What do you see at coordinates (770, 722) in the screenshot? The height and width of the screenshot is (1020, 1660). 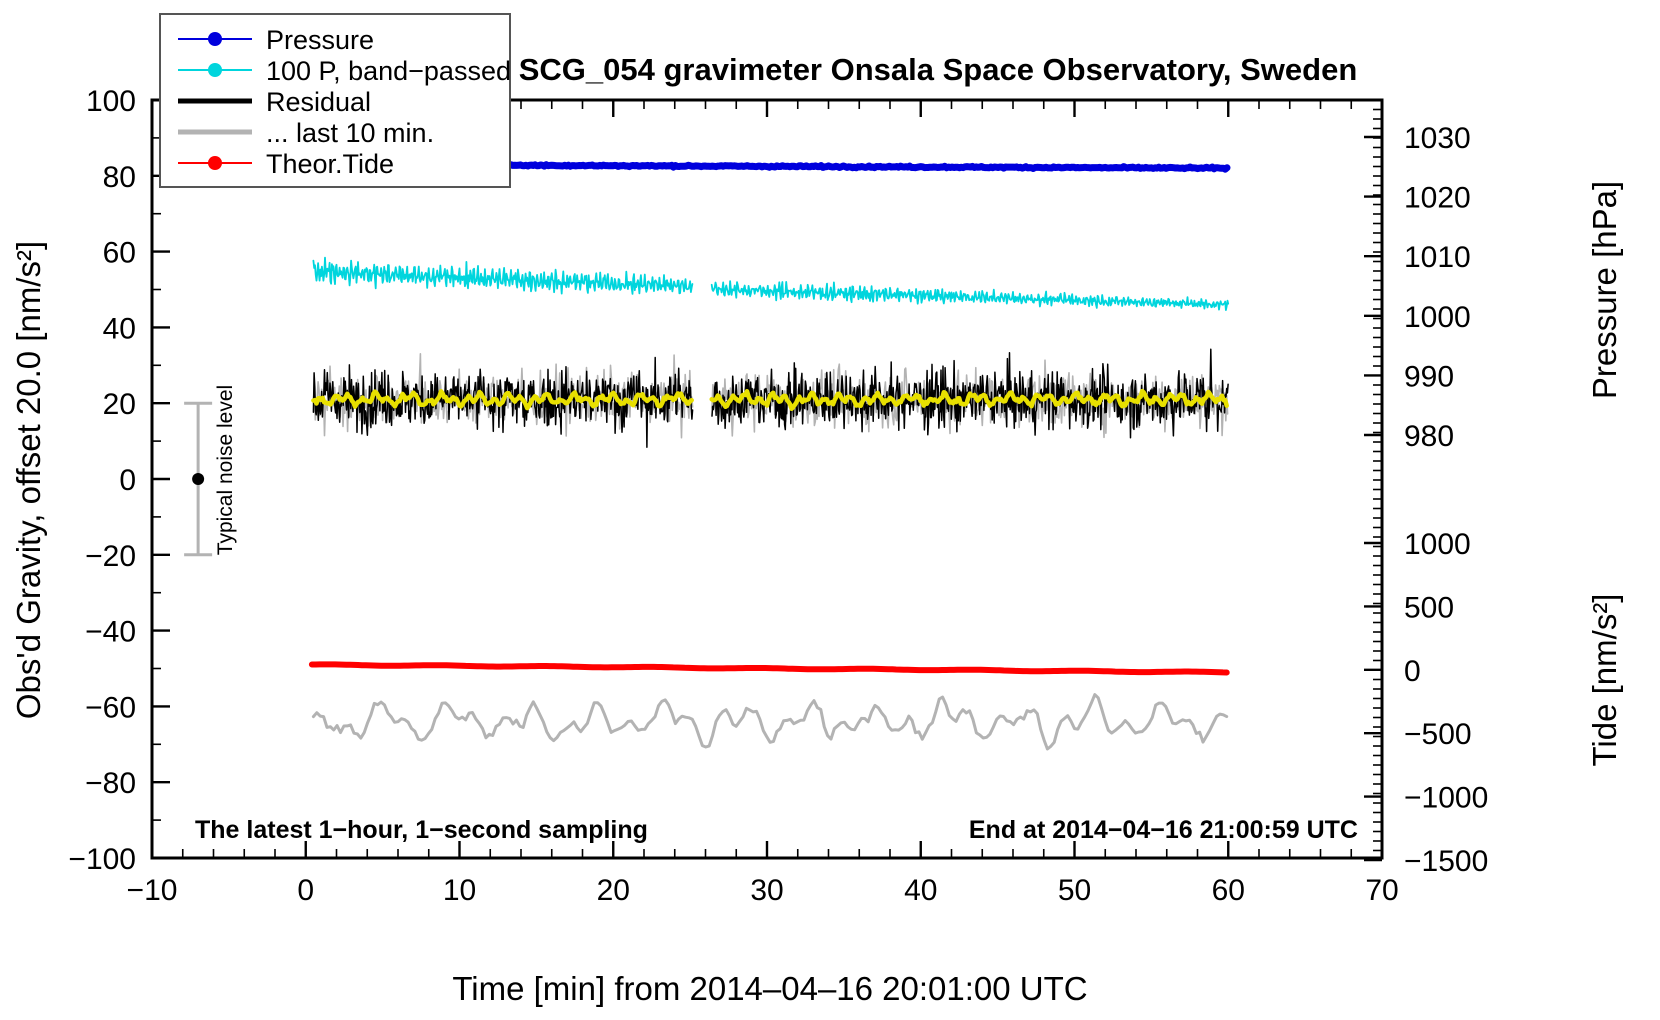 I see `trace-last-10-min-lower` at bounding box center [770, 722].